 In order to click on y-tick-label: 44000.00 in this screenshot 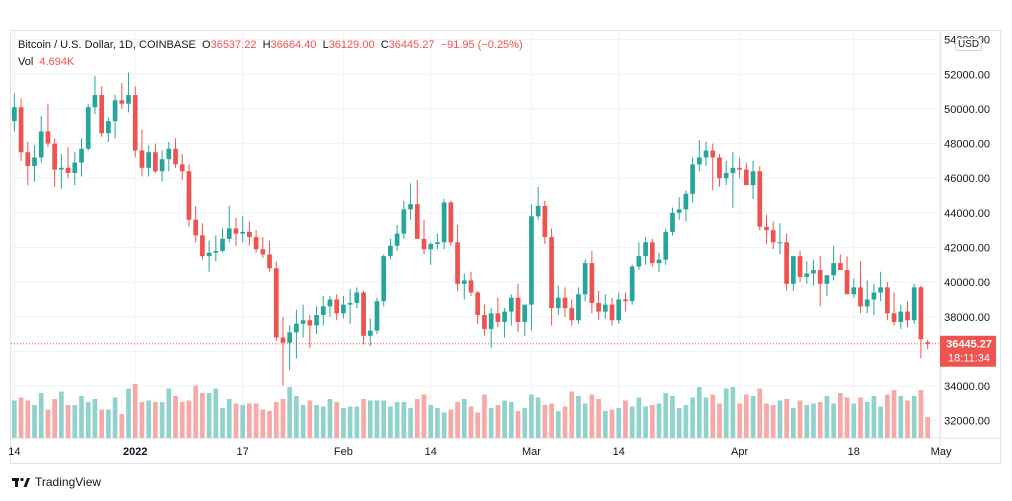, I will do `click(967, 214)`.